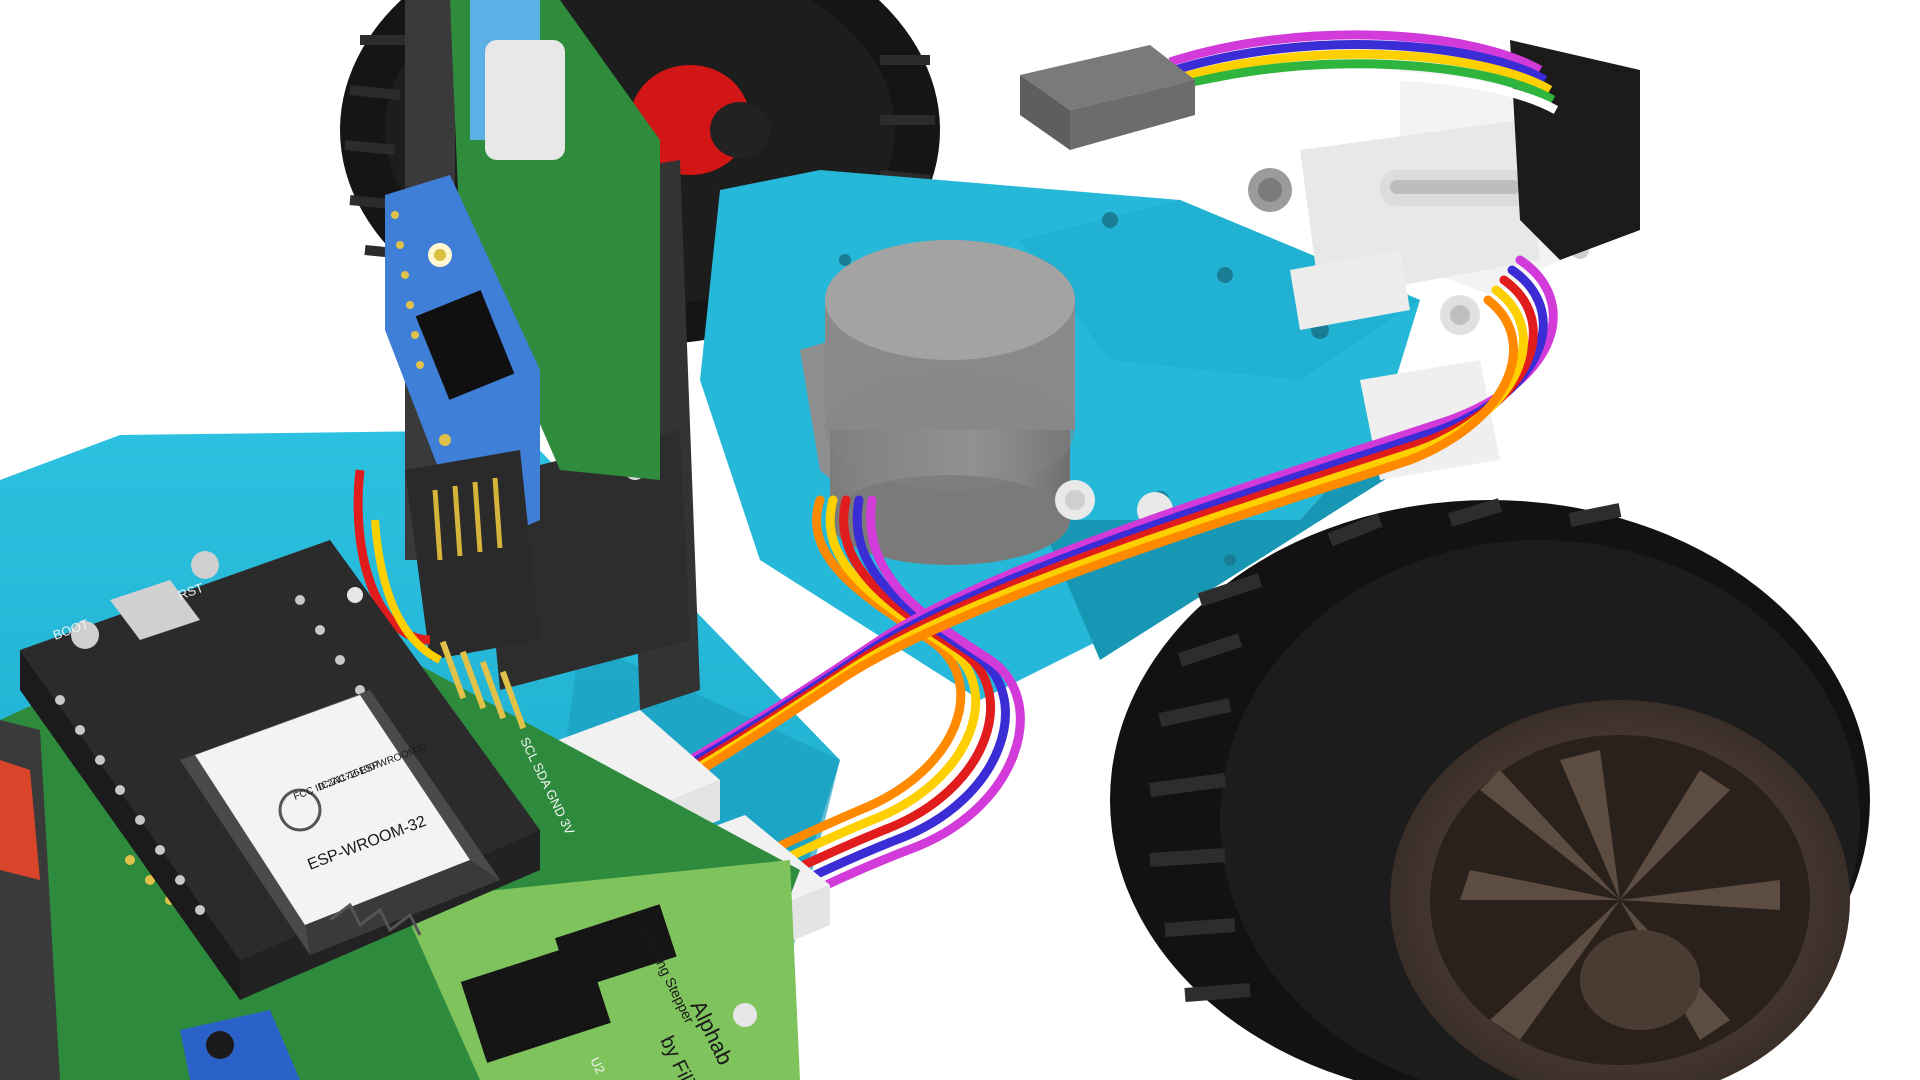 The image size is (1920, 1080). What do you see at coordinates (30, 900) in the screenshot?
I see `left-wheel-edge` at bounding box center [30, 900].